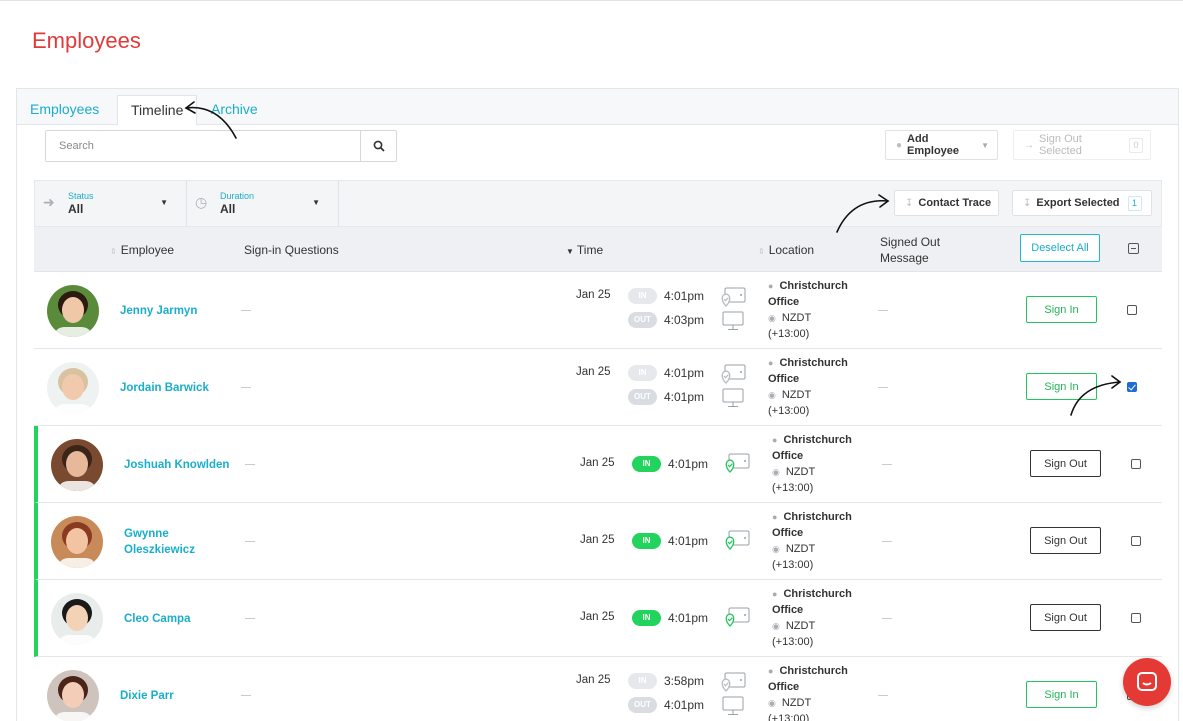 The image size is (1183, 721). Describe the element at coordinates (955, 203) in the screenshot. I see `contact-trace-label: Contact Trace` at that location.